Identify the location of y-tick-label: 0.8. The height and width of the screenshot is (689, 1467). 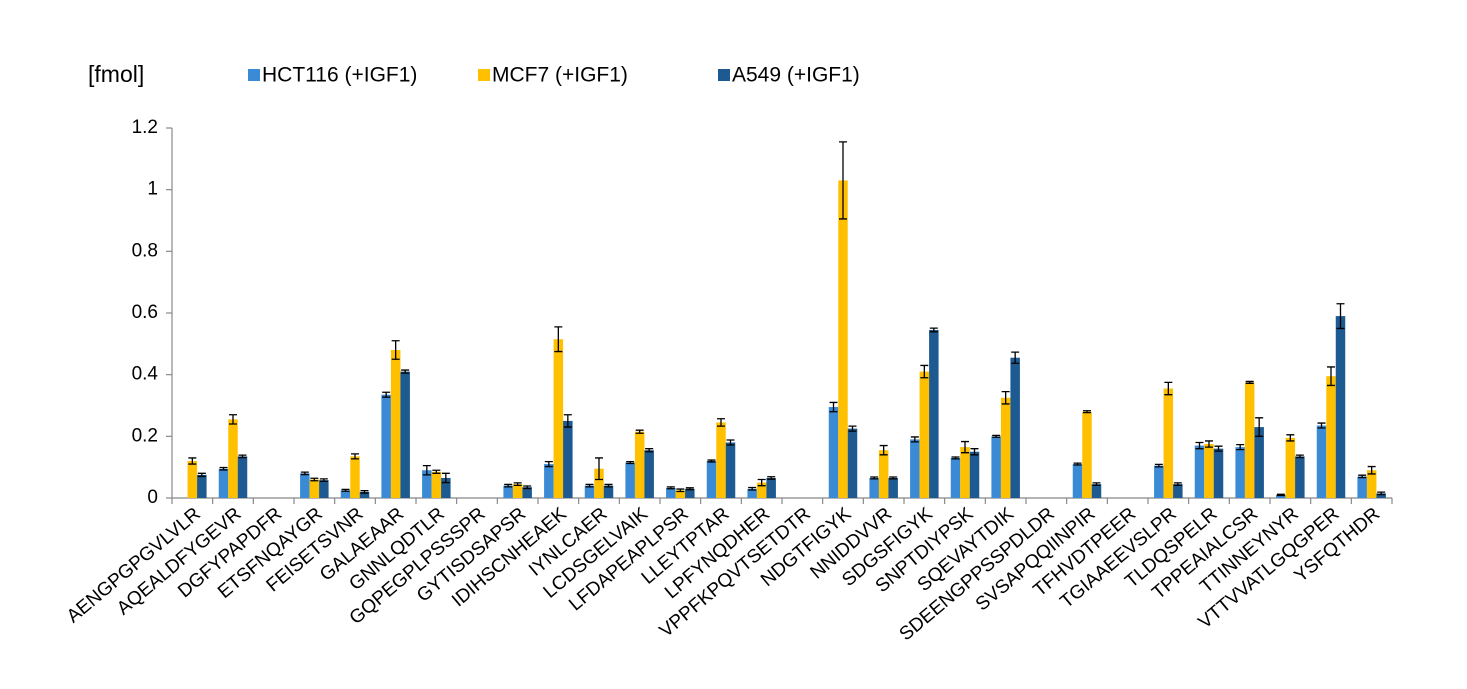
(145, 250).